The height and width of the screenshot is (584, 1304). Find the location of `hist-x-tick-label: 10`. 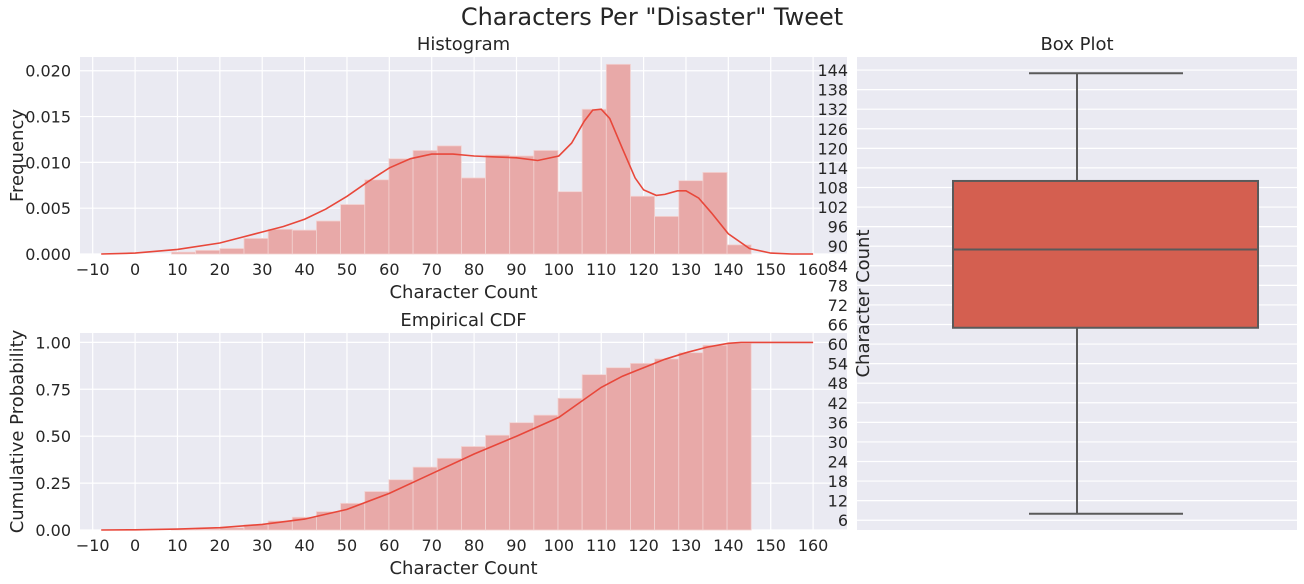

hist-x-tick-label: 10 is located at coordinates (177, 269).